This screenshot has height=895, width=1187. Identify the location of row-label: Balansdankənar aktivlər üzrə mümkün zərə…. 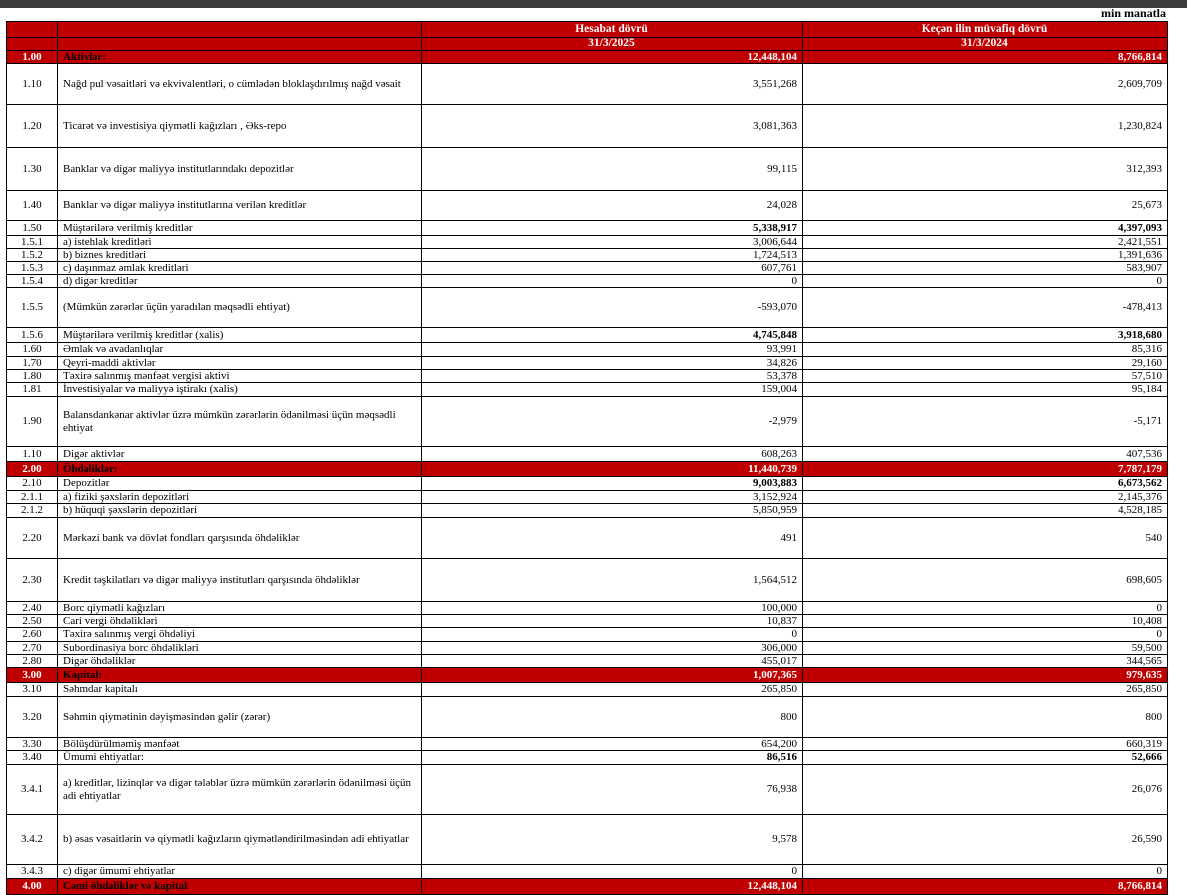
(240, 421).